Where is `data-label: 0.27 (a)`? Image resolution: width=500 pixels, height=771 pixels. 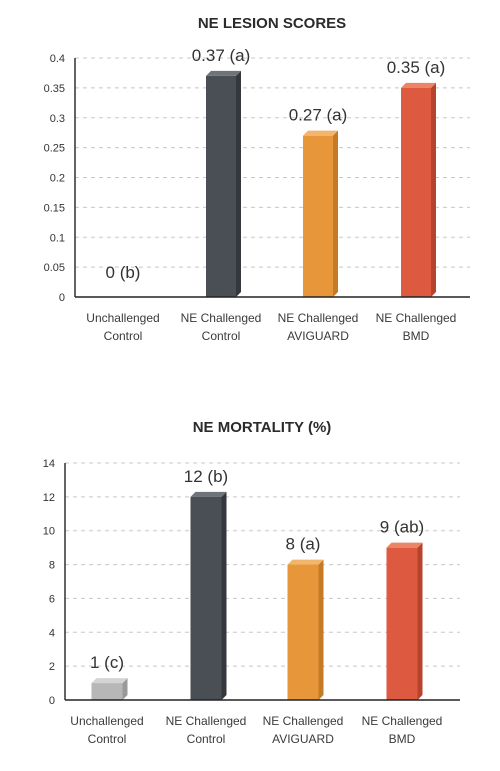
data-label: 0.27 (a) is located at coordinates (318, 115).